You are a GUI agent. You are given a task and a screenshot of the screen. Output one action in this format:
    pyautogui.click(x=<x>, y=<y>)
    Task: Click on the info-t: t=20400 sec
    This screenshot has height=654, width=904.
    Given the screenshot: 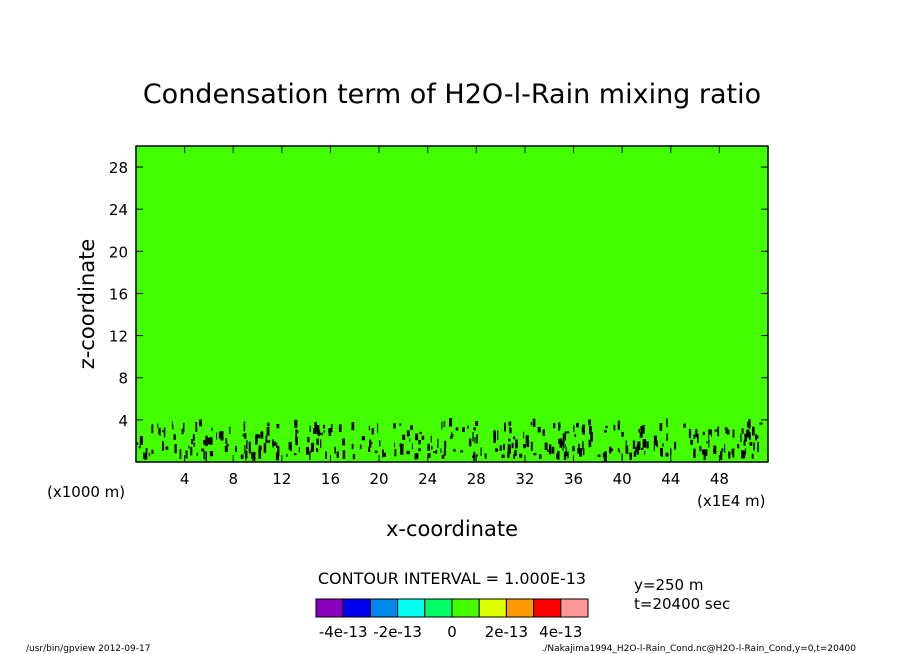 What is the action you would take?
    pyautogui.click(x=682, y=604)
    